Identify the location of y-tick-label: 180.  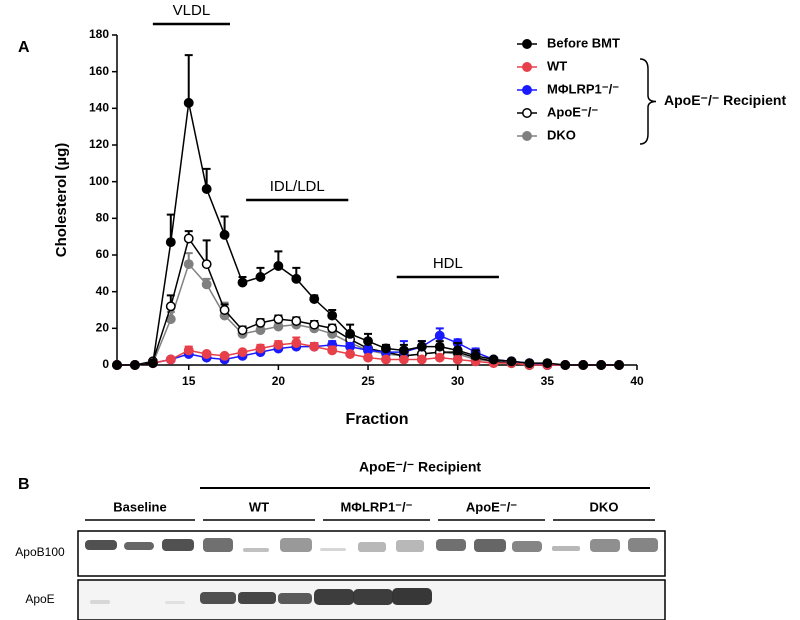
(99, 34).